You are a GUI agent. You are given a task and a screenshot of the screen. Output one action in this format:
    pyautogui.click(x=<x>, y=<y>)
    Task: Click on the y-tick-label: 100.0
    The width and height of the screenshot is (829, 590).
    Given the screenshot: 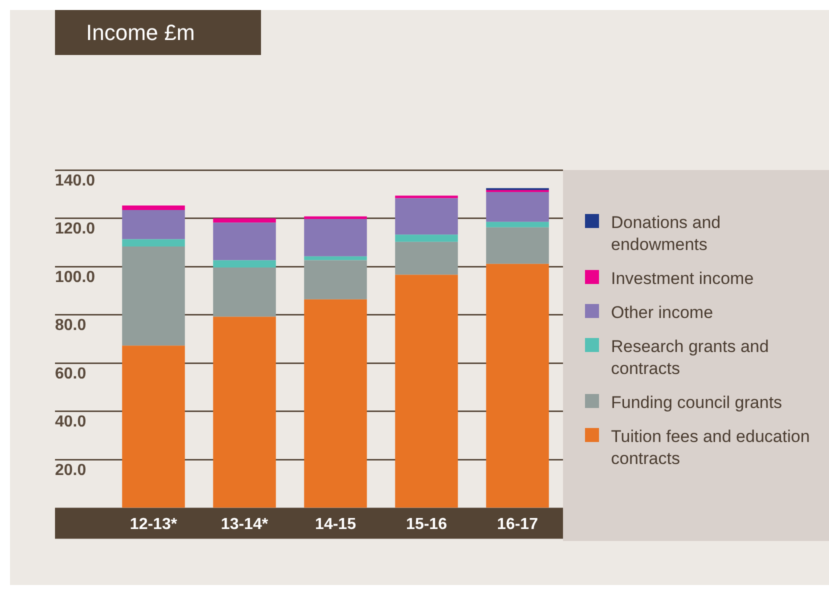 What is the action you would take?
    pyautogui.click(x=75, y=277)
    